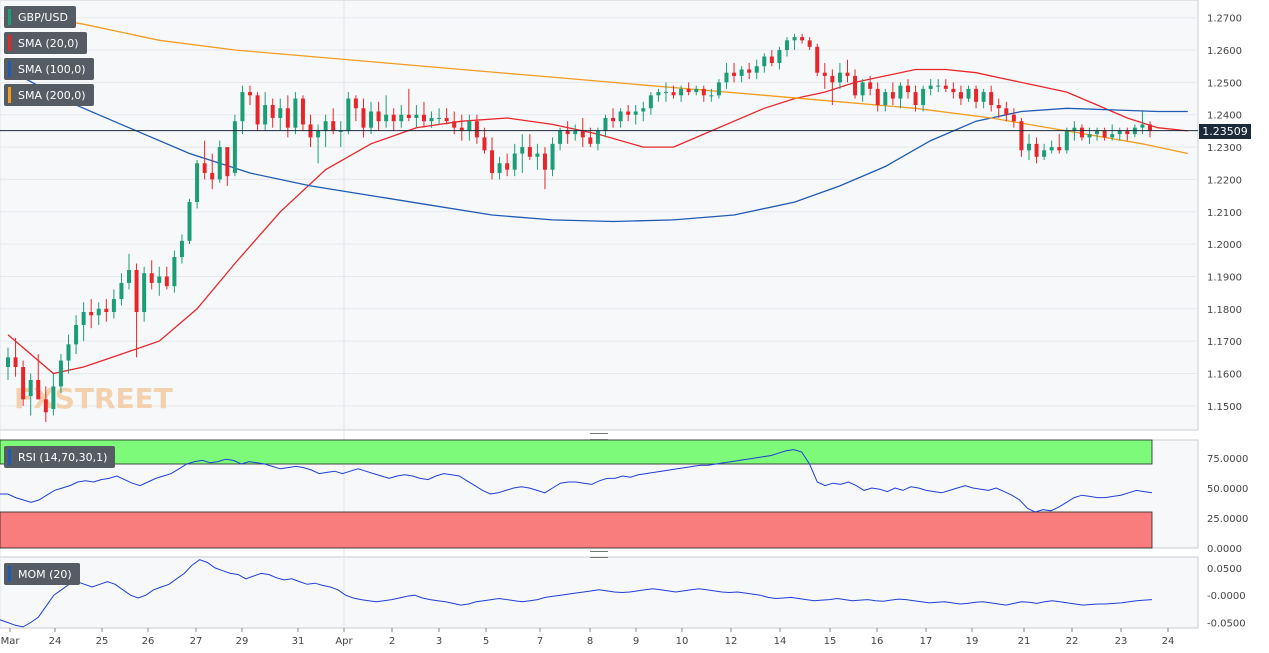 The image size is (1269, 653). Describe the element at coordinates (1072, 641) in the screenshot. I see `x-axis-tick-label: 22` at that location.